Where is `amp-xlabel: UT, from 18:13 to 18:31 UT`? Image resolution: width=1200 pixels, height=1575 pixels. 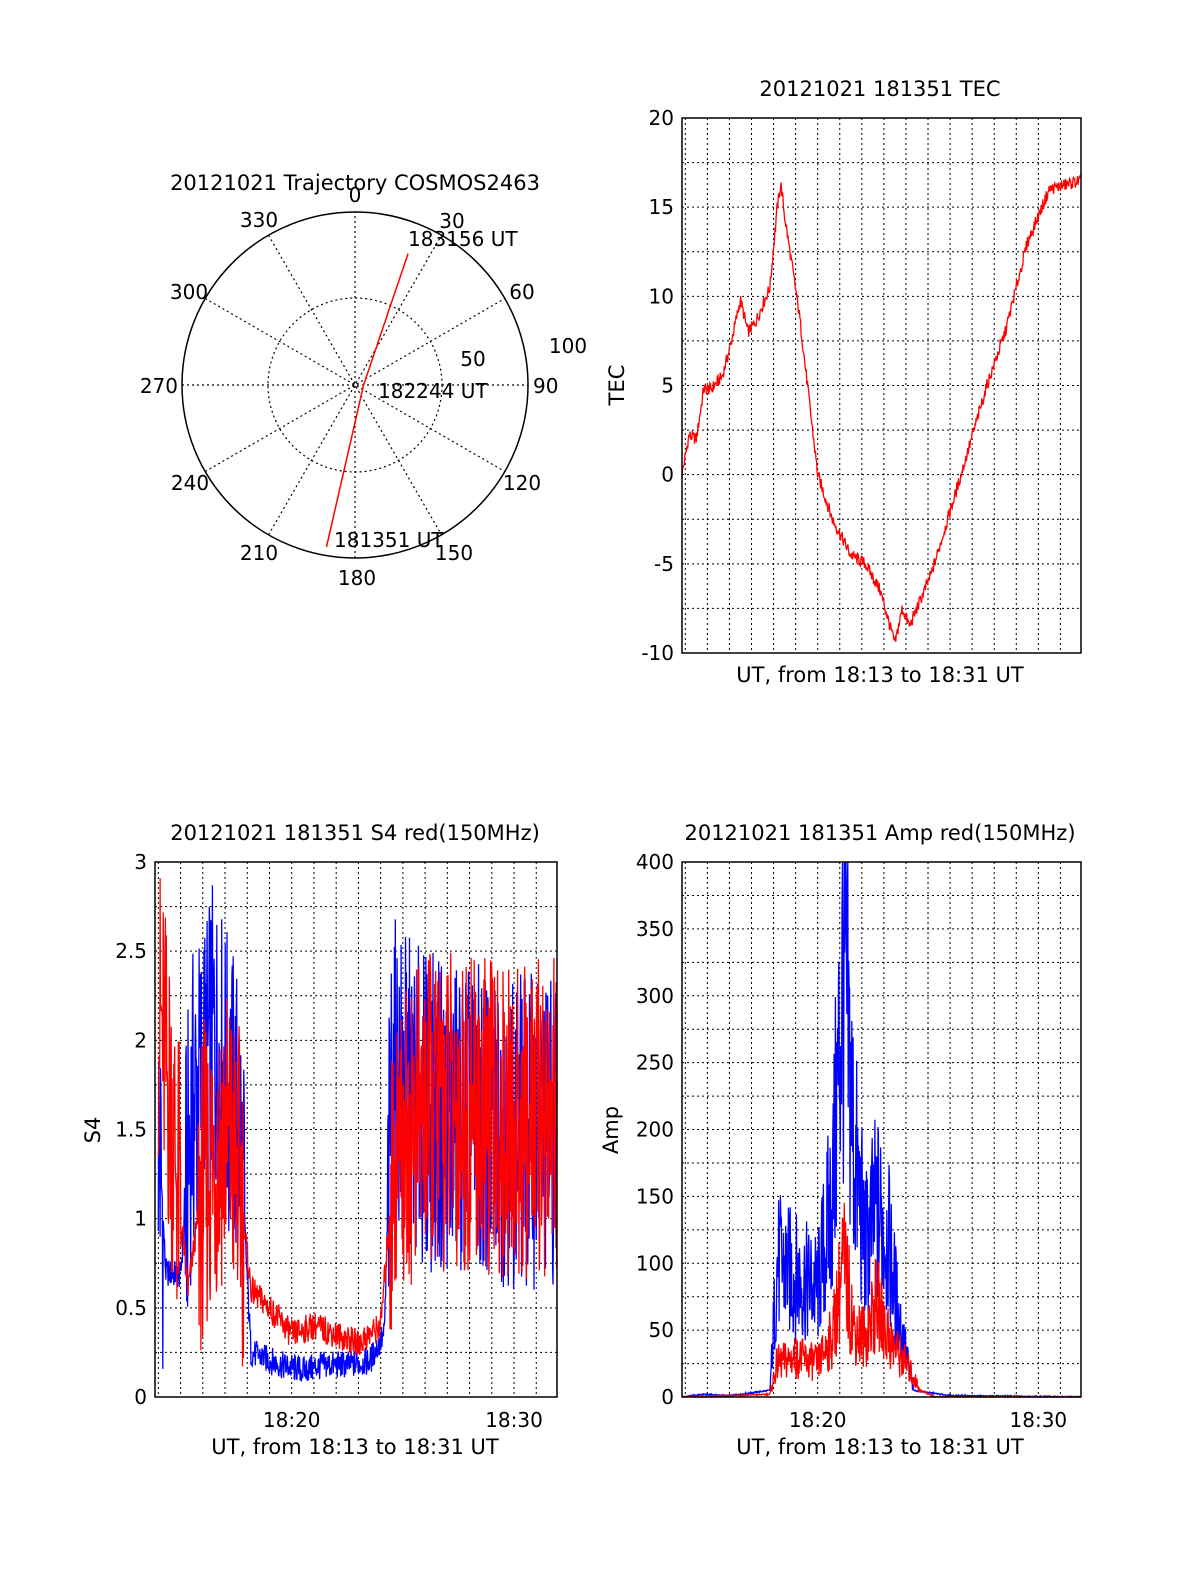
amp-xlabel: UT, from 18:13 to 18:31 UT is located at coordinates (880, 1447).